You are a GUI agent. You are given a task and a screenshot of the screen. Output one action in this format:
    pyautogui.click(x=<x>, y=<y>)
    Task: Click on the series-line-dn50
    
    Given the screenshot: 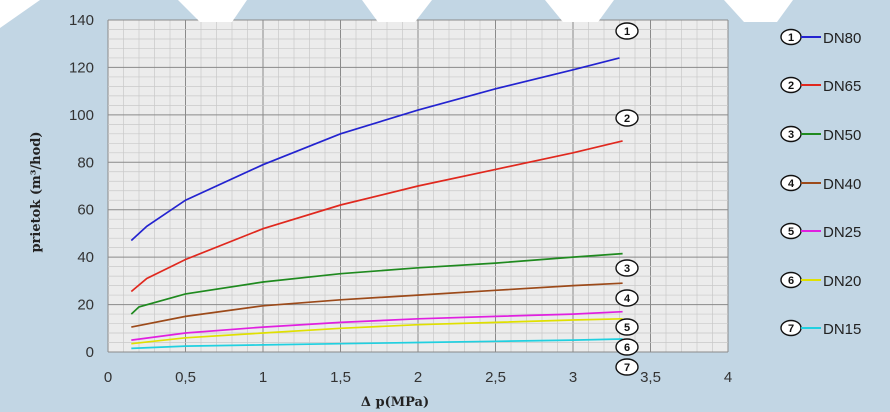 What is the action you would take?
    pyautogui.click(x=376, y=283)
    